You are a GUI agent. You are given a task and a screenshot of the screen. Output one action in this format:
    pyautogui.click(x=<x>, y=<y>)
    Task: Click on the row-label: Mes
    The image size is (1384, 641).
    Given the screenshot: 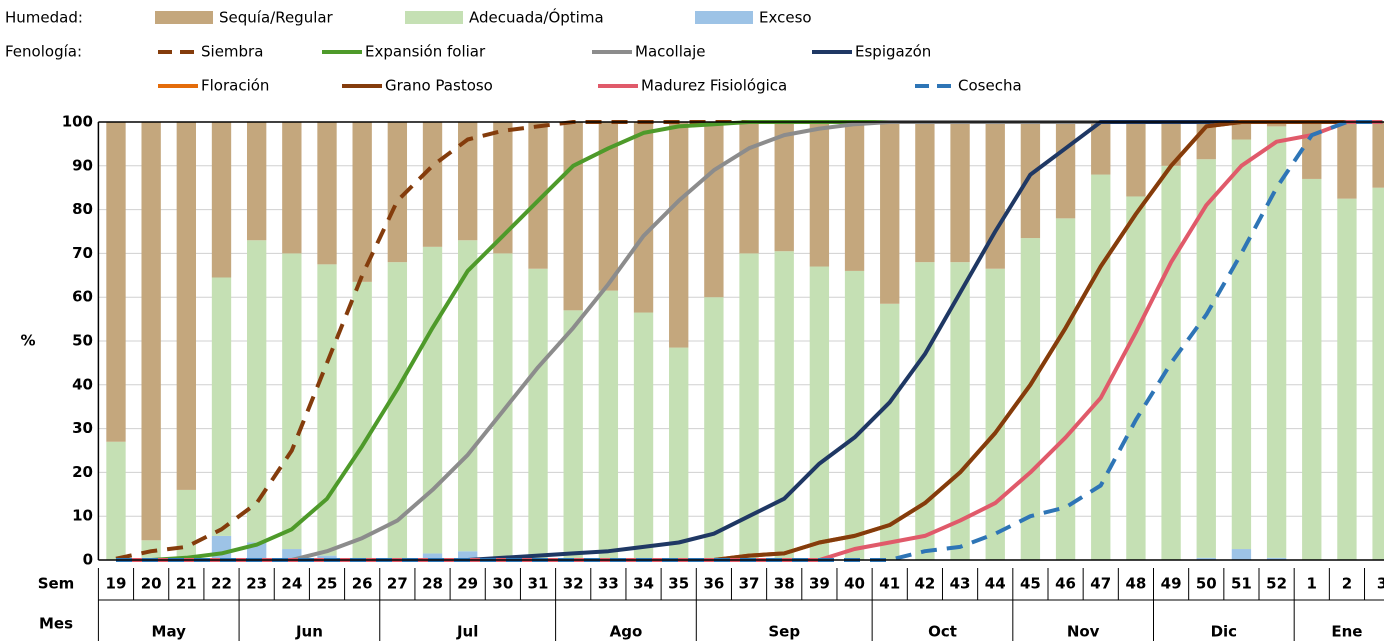 What is the action you would take?
    pyautogui.click(x=56, y=624)
    